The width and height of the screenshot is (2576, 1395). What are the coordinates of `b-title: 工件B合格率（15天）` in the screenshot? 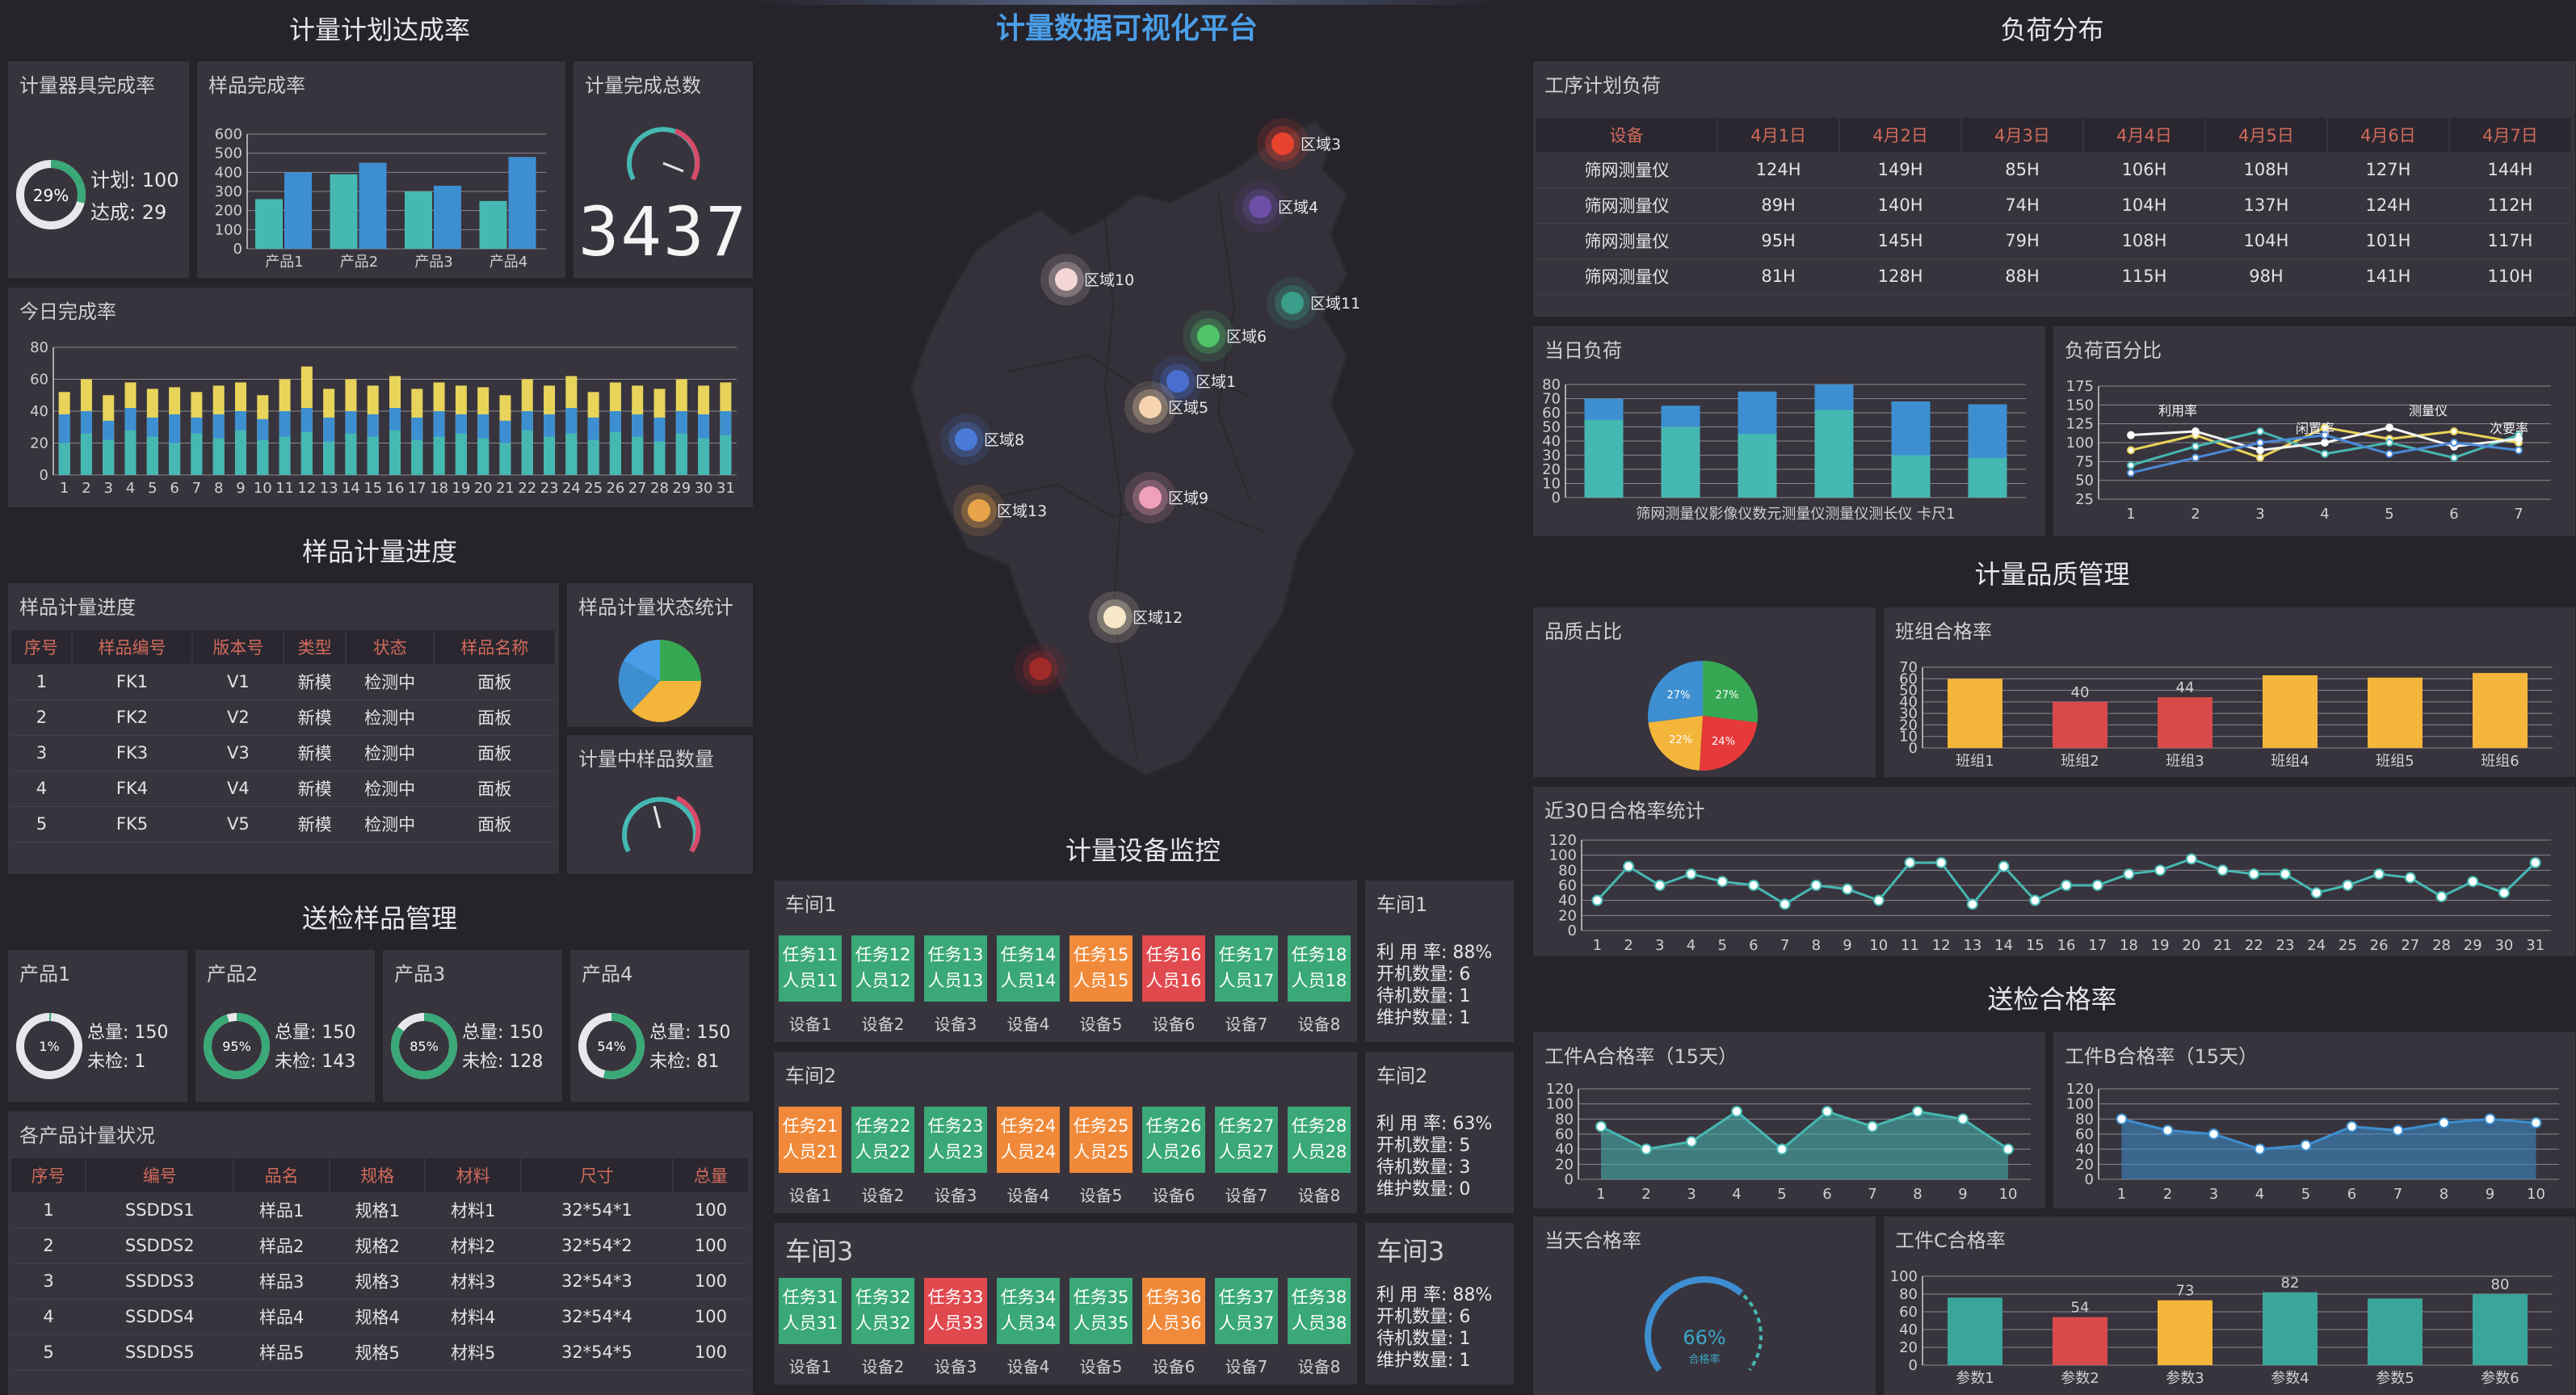 It's located at (2162, 1056).